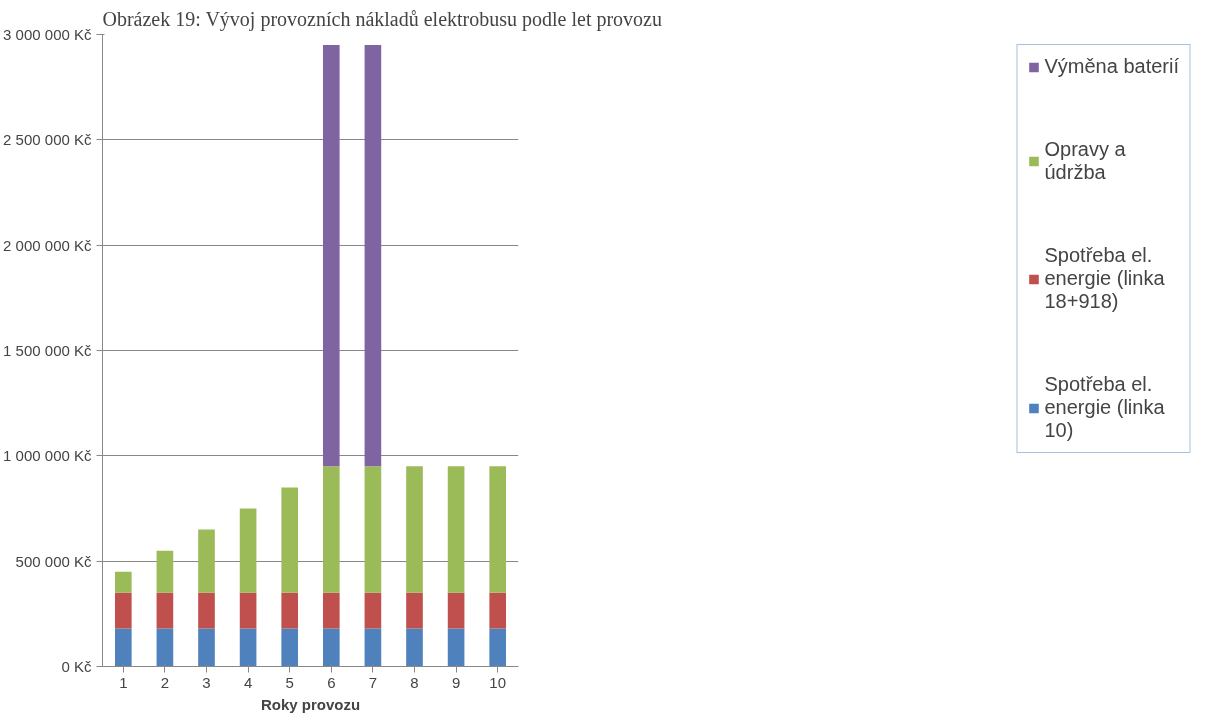 Image resolution: width=1207 pixels, height=722 pixels. I want to click on x-tick-label: 8, so click(414, 682).